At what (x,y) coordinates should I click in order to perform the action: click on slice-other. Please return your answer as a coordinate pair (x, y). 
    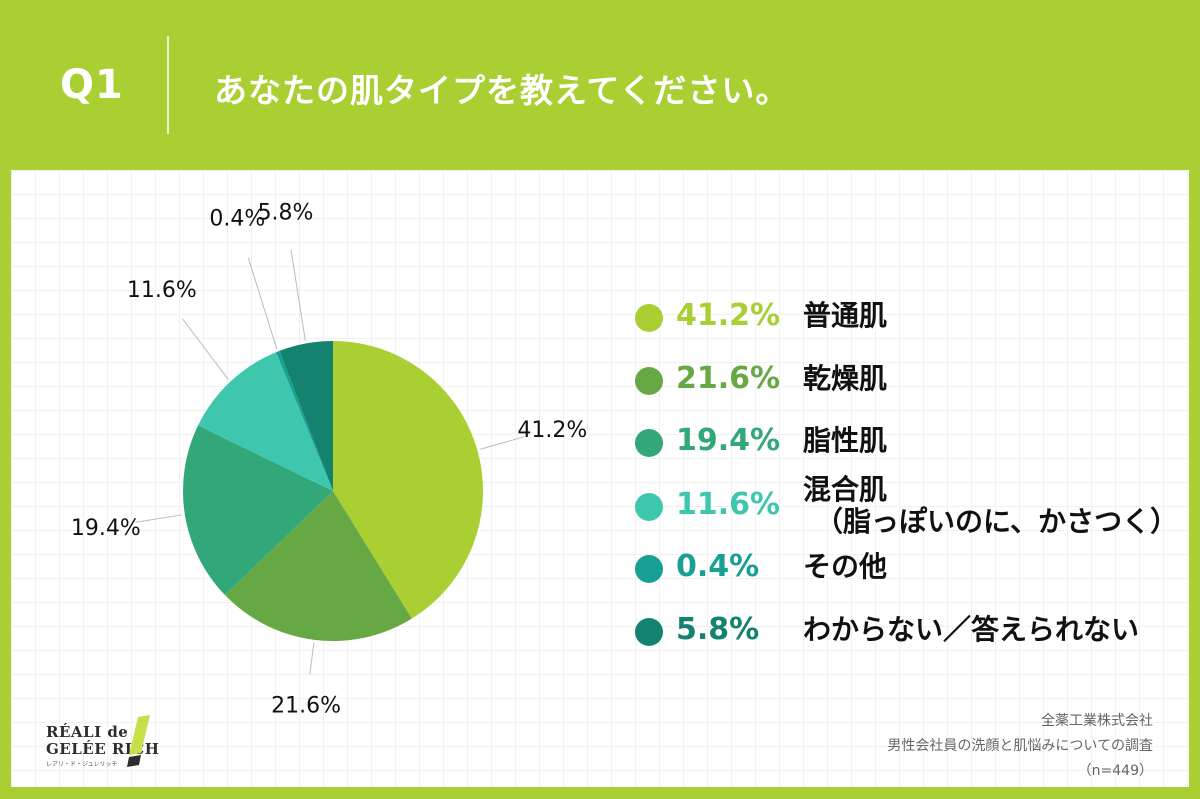
    Looking at the image, I should click on (304, 420).